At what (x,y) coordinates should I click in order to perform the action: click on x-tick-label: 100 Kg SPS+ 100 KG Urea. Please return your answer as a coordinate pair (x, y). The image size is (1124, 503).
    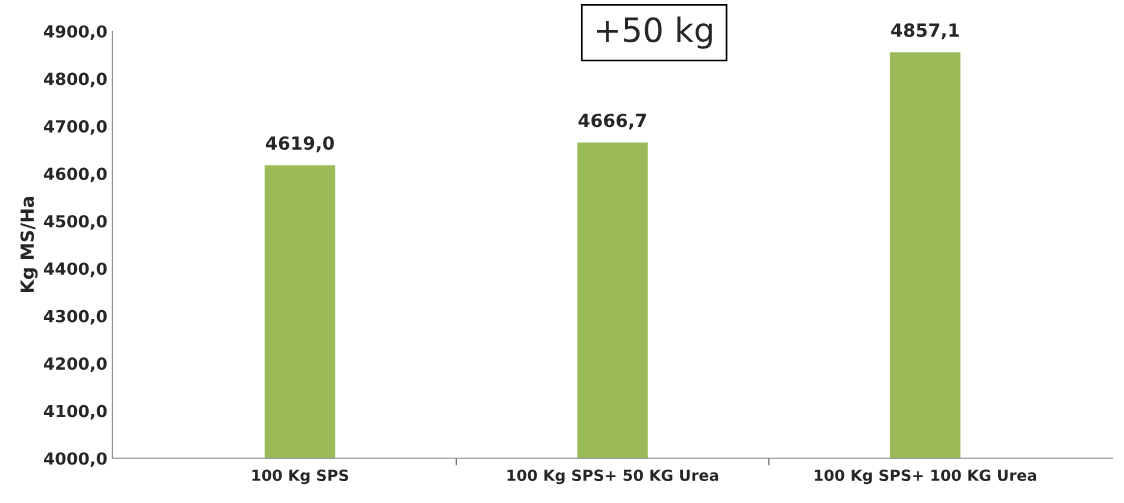
    Looking at the image, I should click on (925, 477).